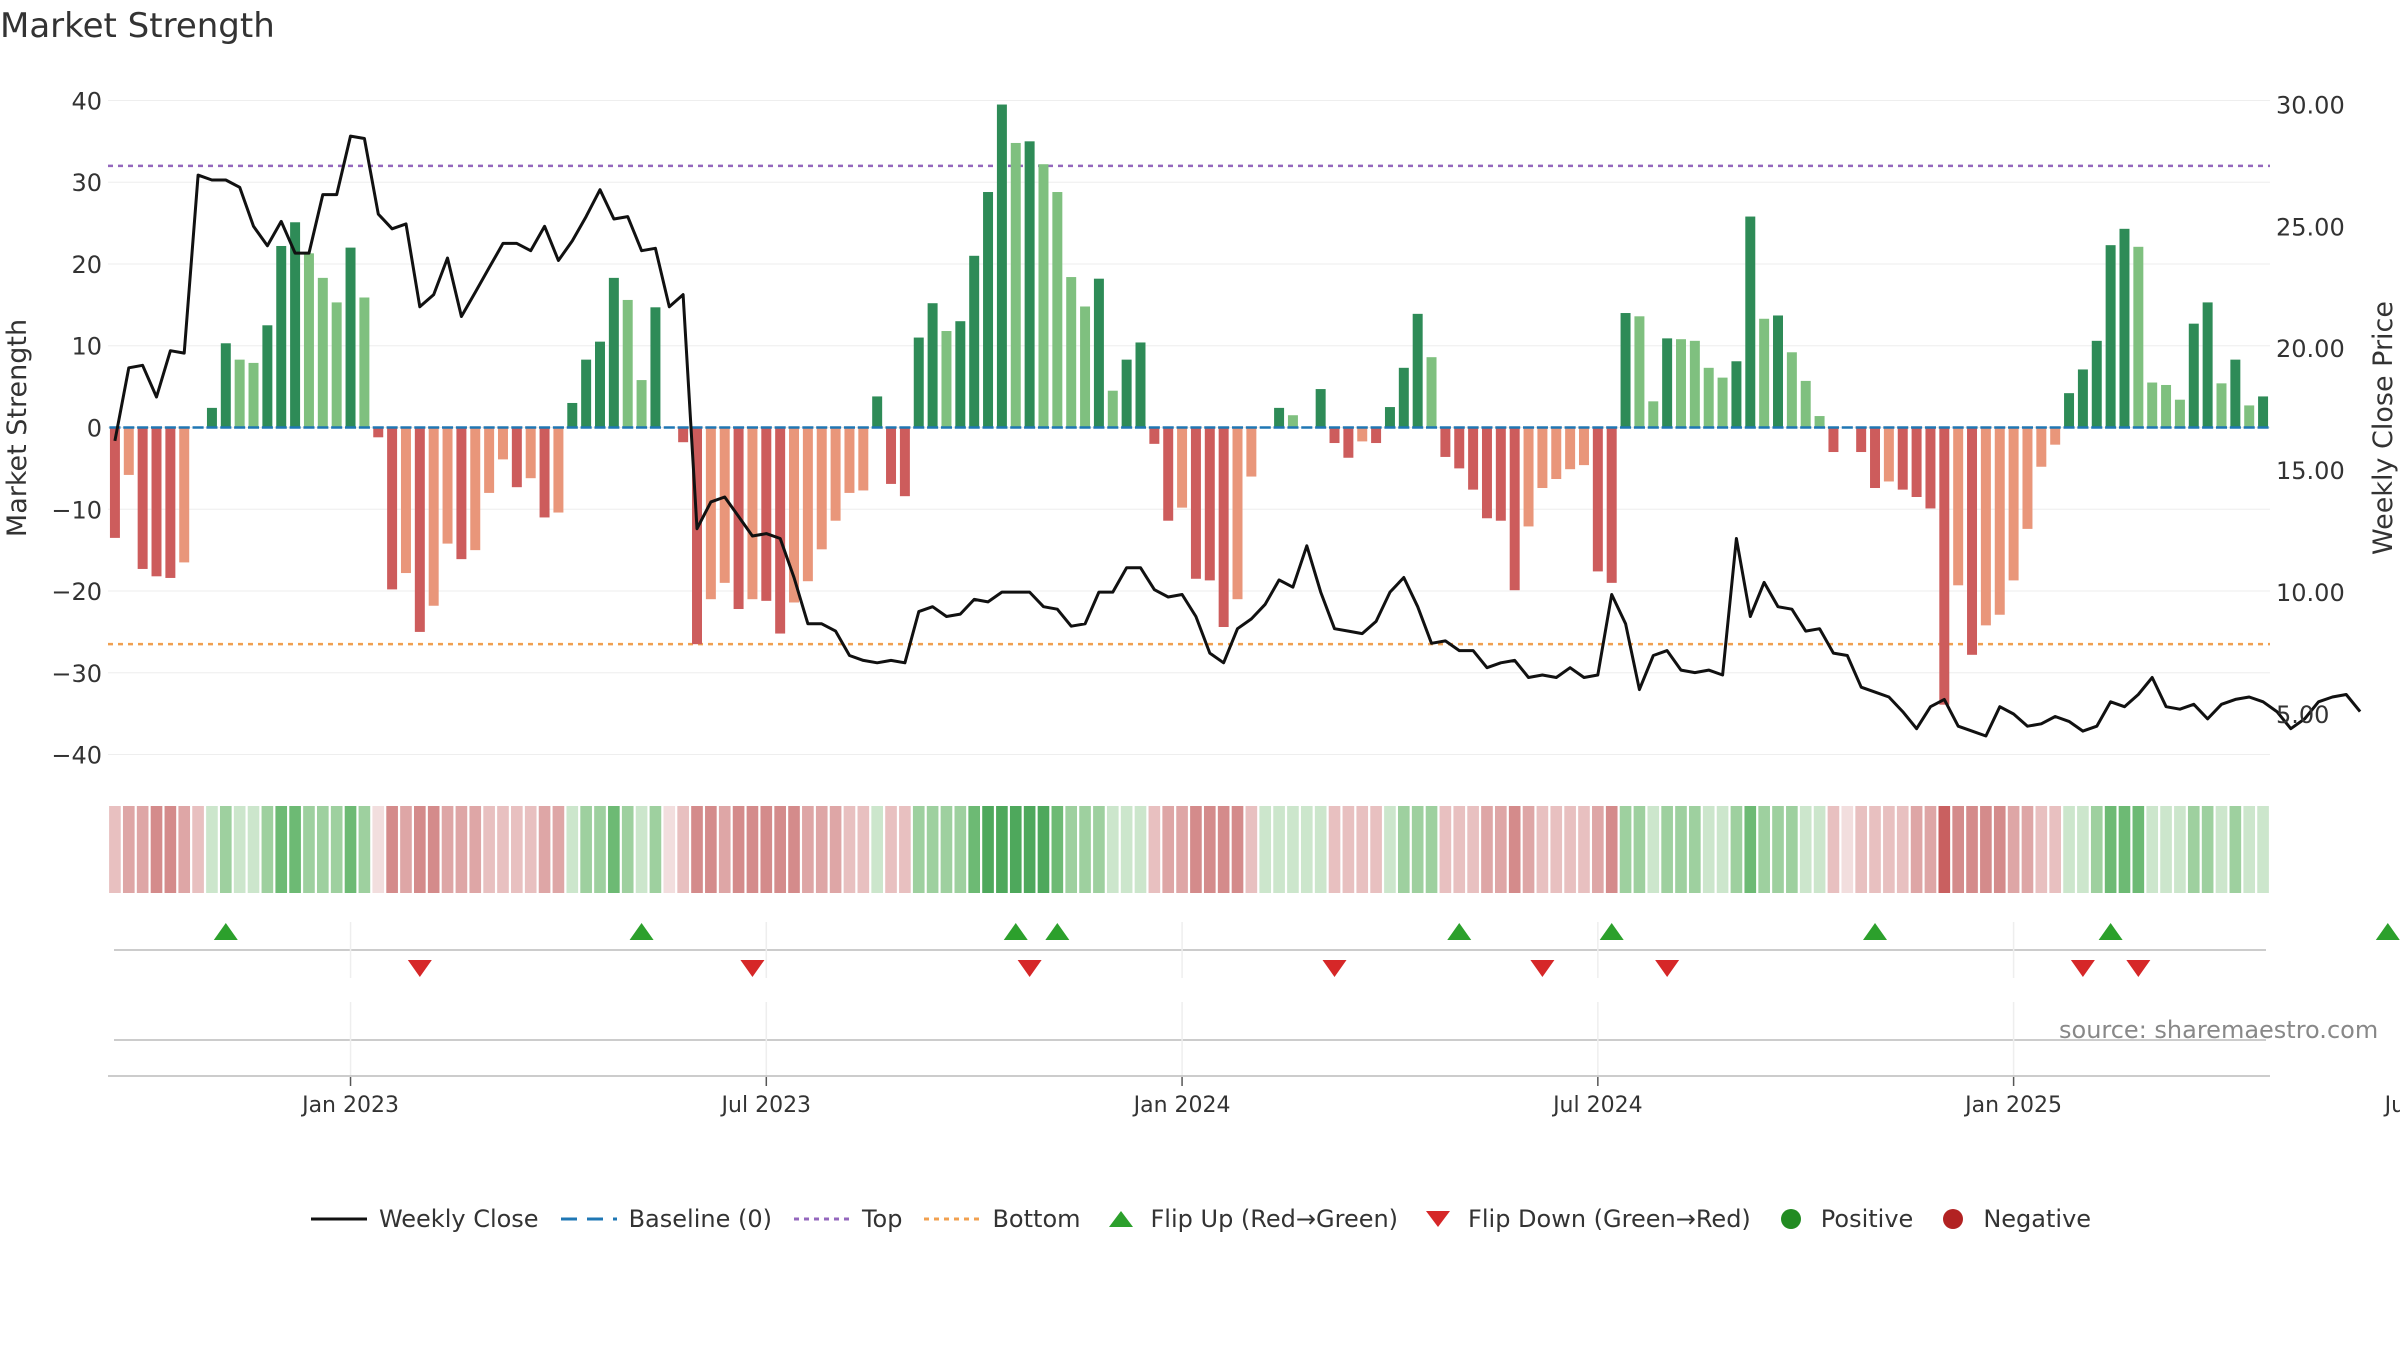 The height and width of the screenshot is (1350, 2400). Describe the element at coordinates (2310, 349) in the screenshot. I see `right-tick-label: 20.00` at that location.